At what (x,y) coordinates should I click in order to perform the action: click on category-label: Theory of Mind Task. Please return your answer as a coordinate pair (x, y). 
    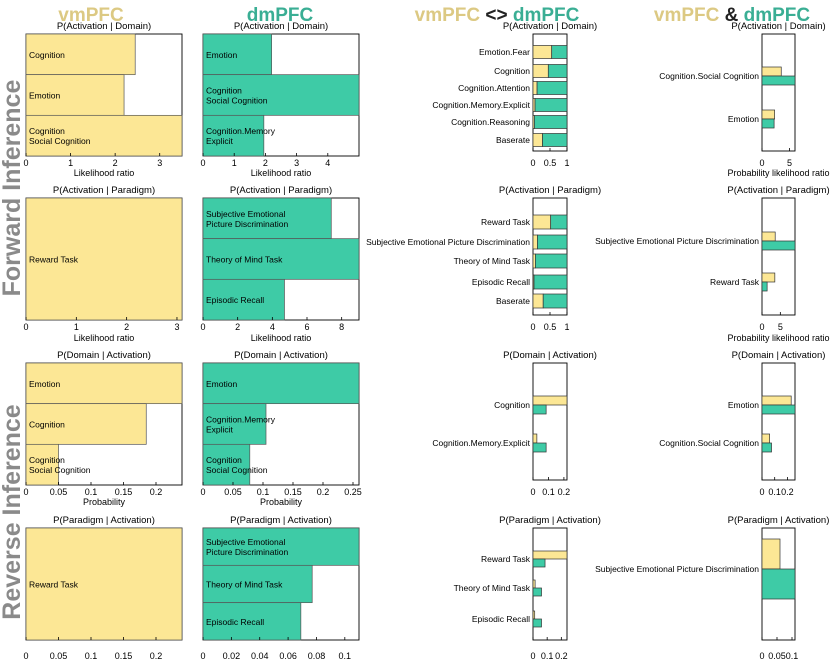
    Looking at the image, I should click on (492, 261).